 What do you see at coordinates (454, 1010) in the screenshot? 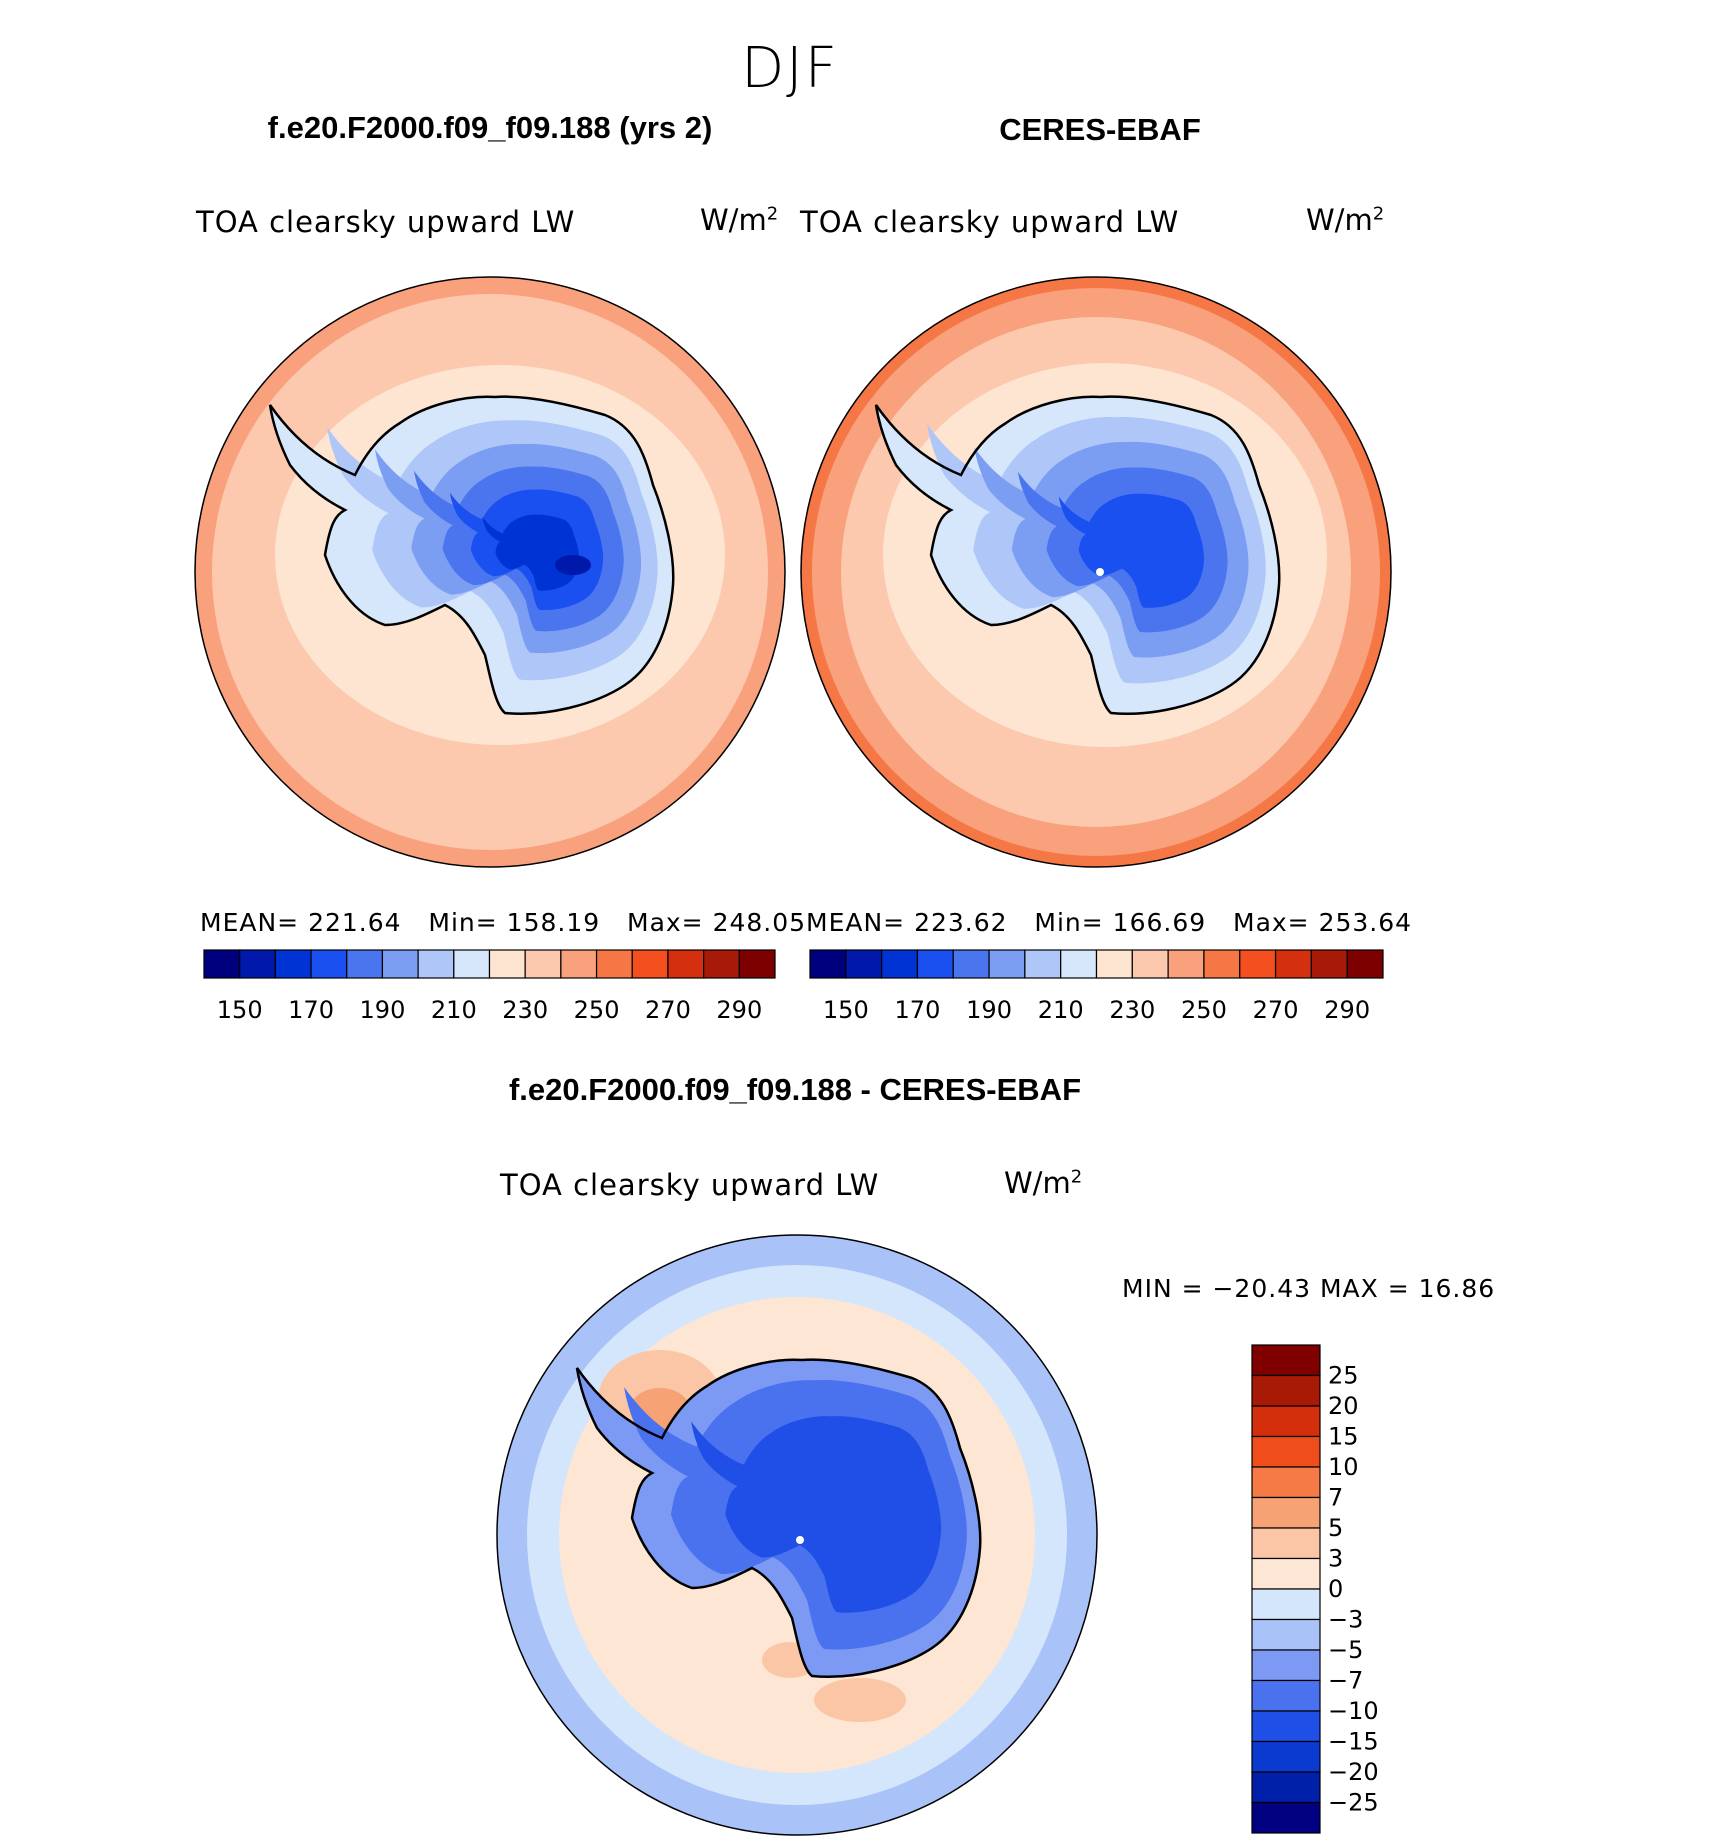
I see `colorbar-1-tick-label: 210` at bounding box center [454, 1010].